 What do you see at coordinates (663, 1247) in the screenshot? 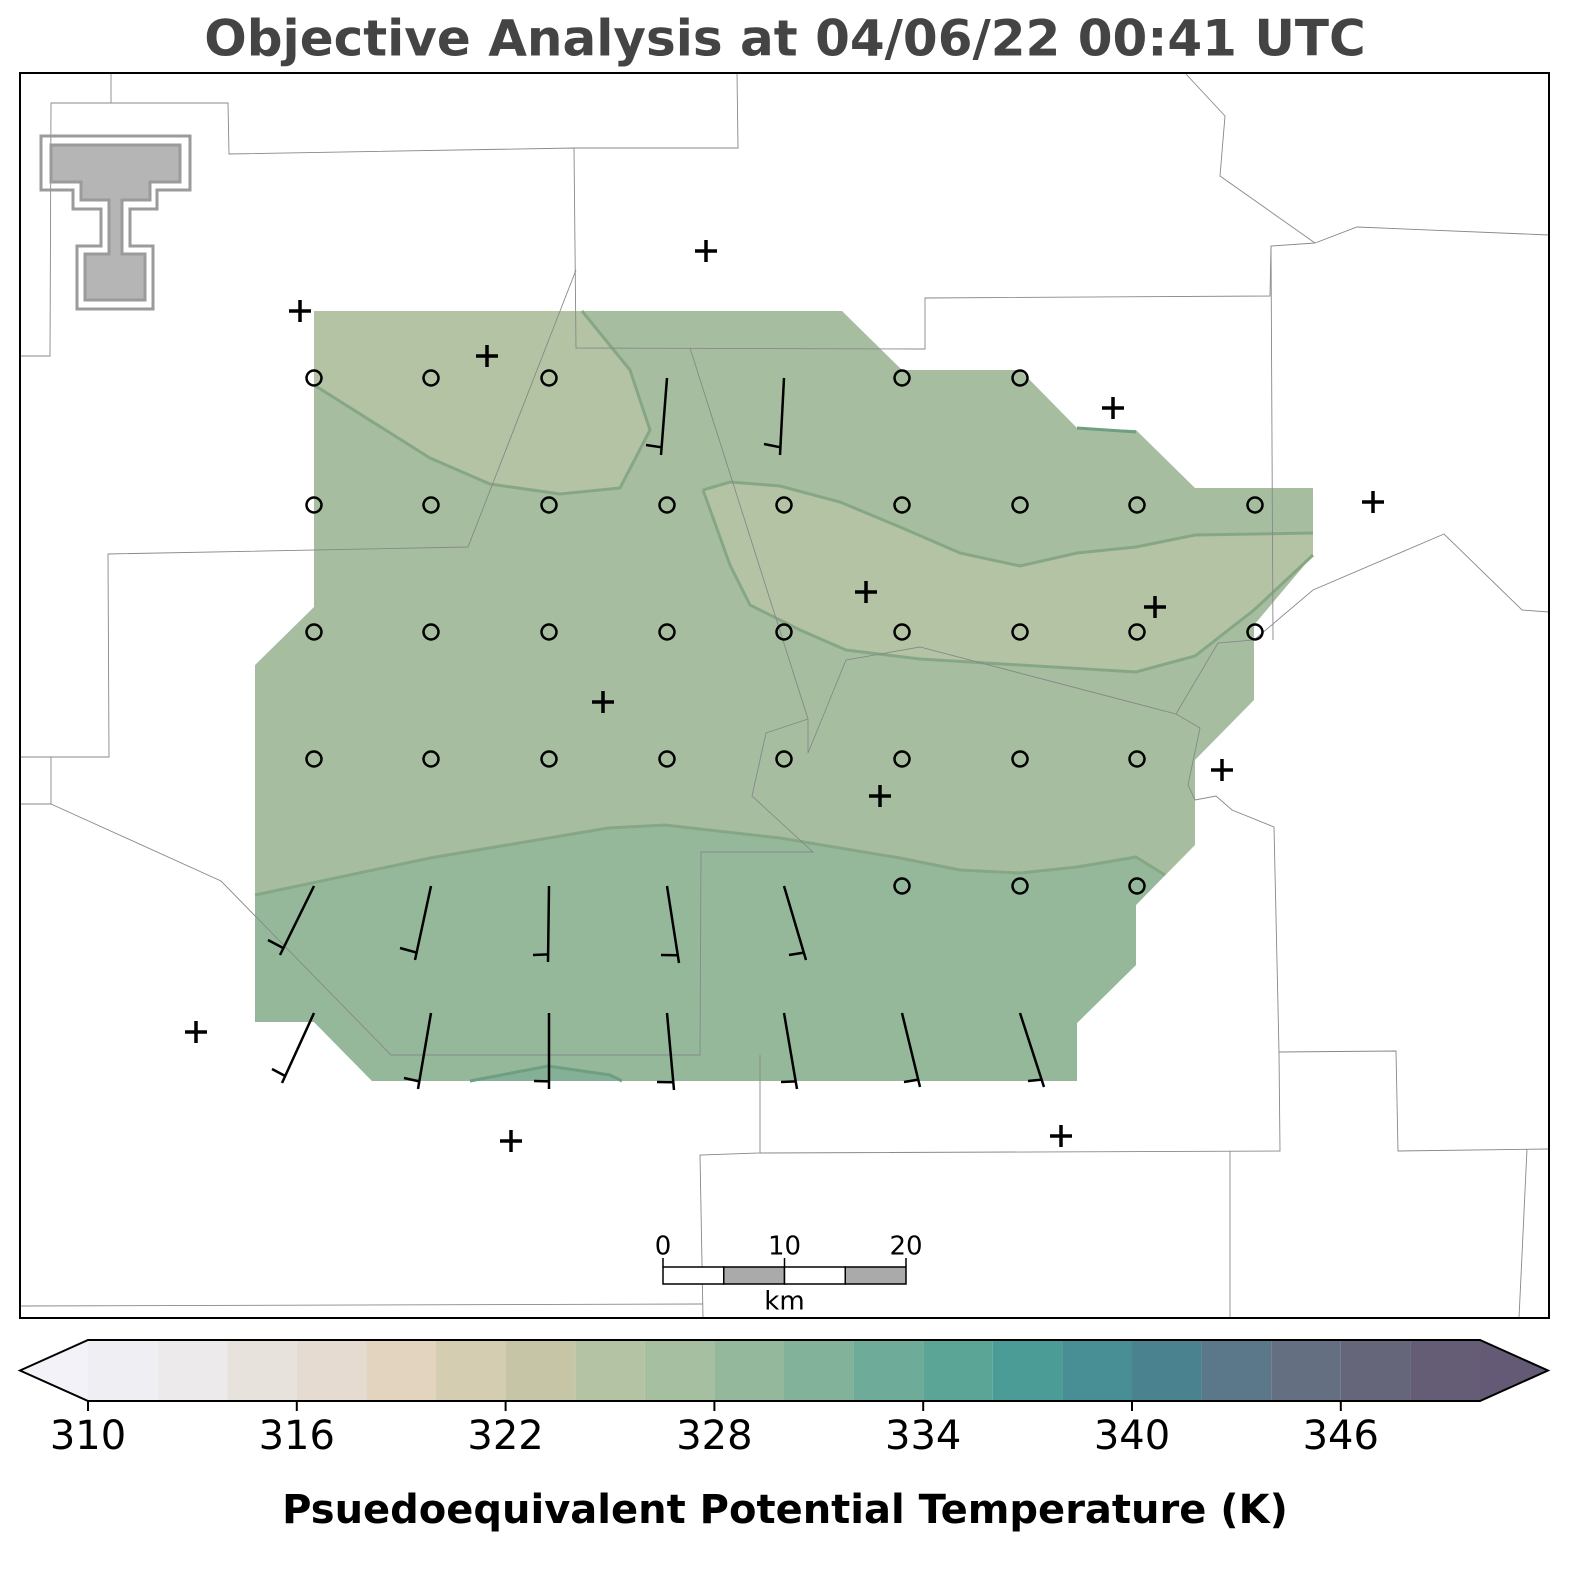
I see `scale-label: 0` at bounding box center [663, 1247].